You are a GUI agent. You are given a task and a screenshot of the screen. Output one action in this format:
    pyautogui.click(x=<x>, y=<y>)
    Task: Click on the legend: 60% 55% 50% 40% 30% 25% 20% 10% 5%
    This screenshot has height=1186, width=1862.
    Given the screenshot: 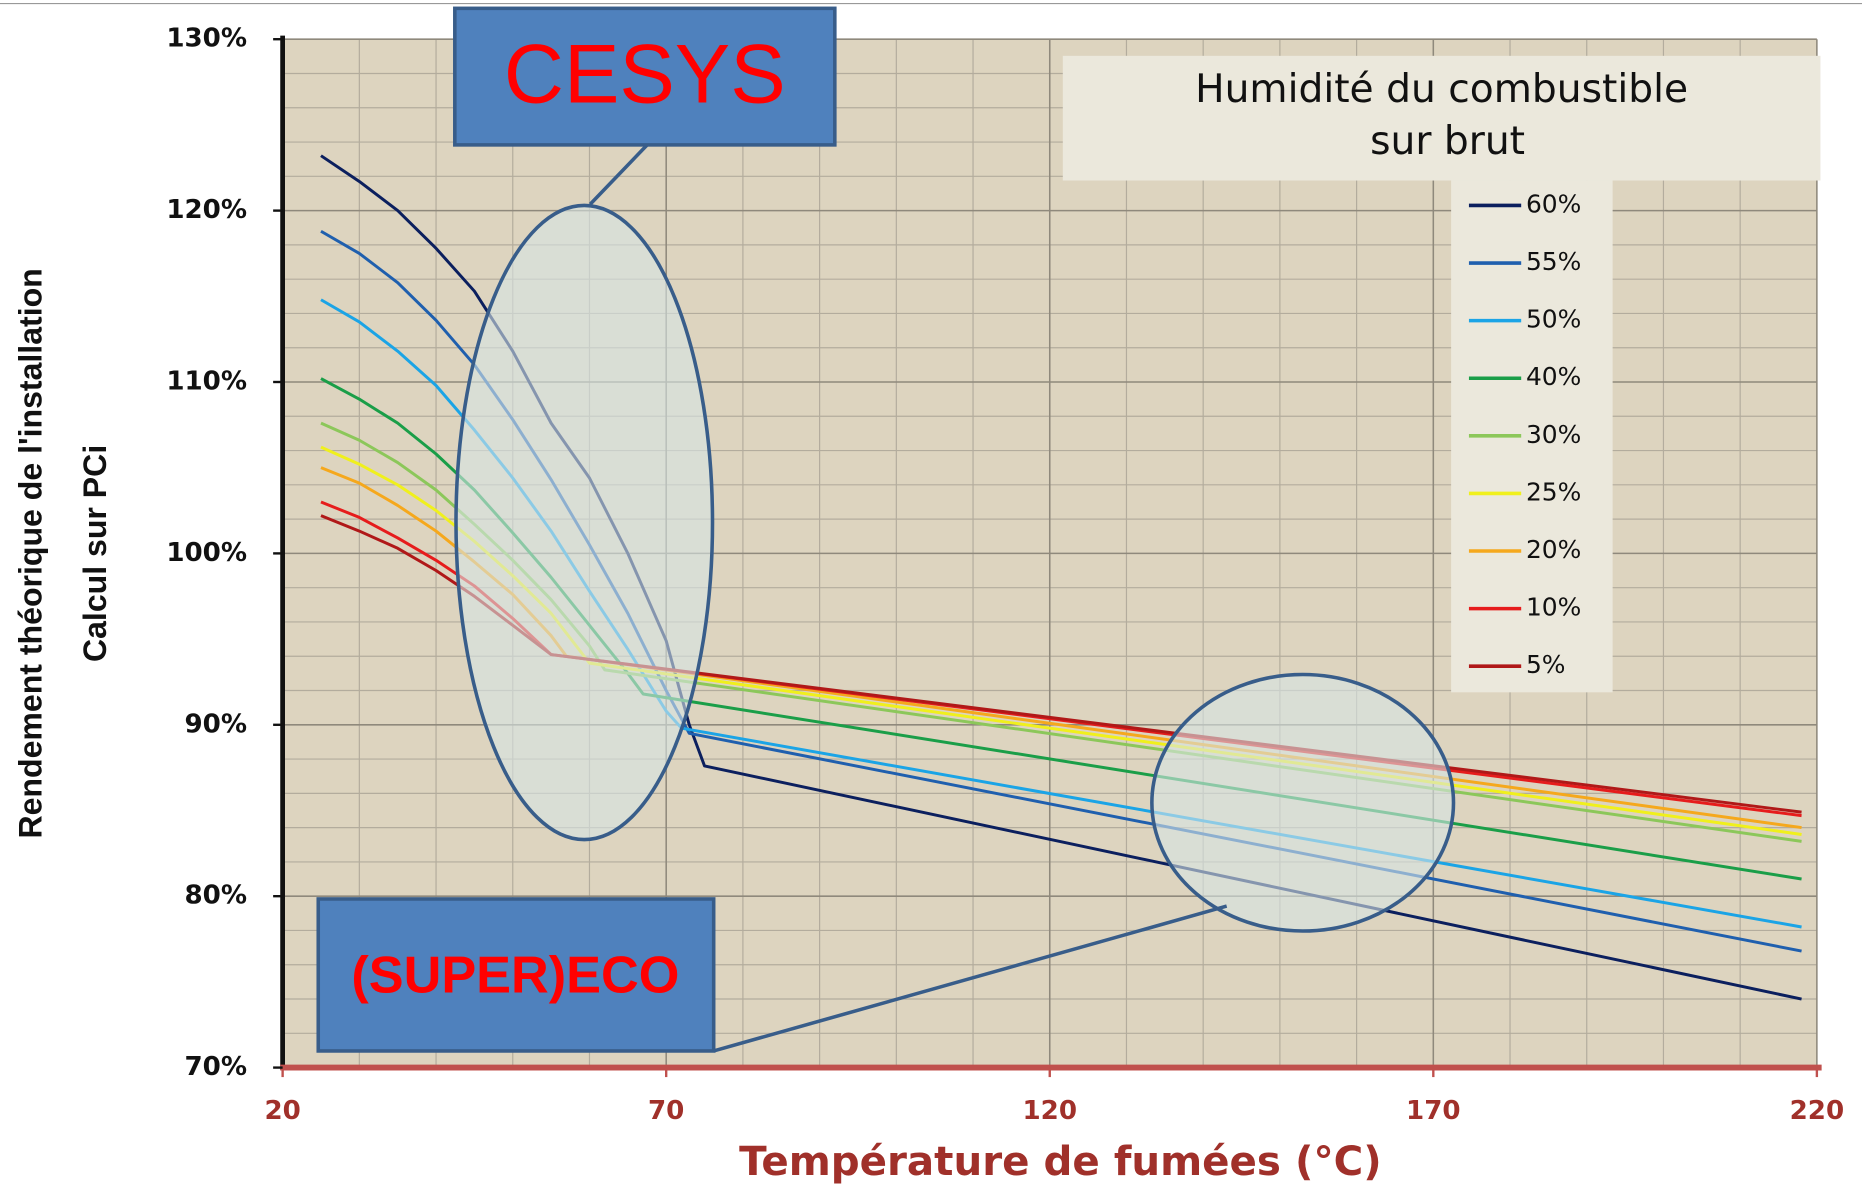 What is the action you would take?
    pyautogui.click(x=1524, y=434)
    